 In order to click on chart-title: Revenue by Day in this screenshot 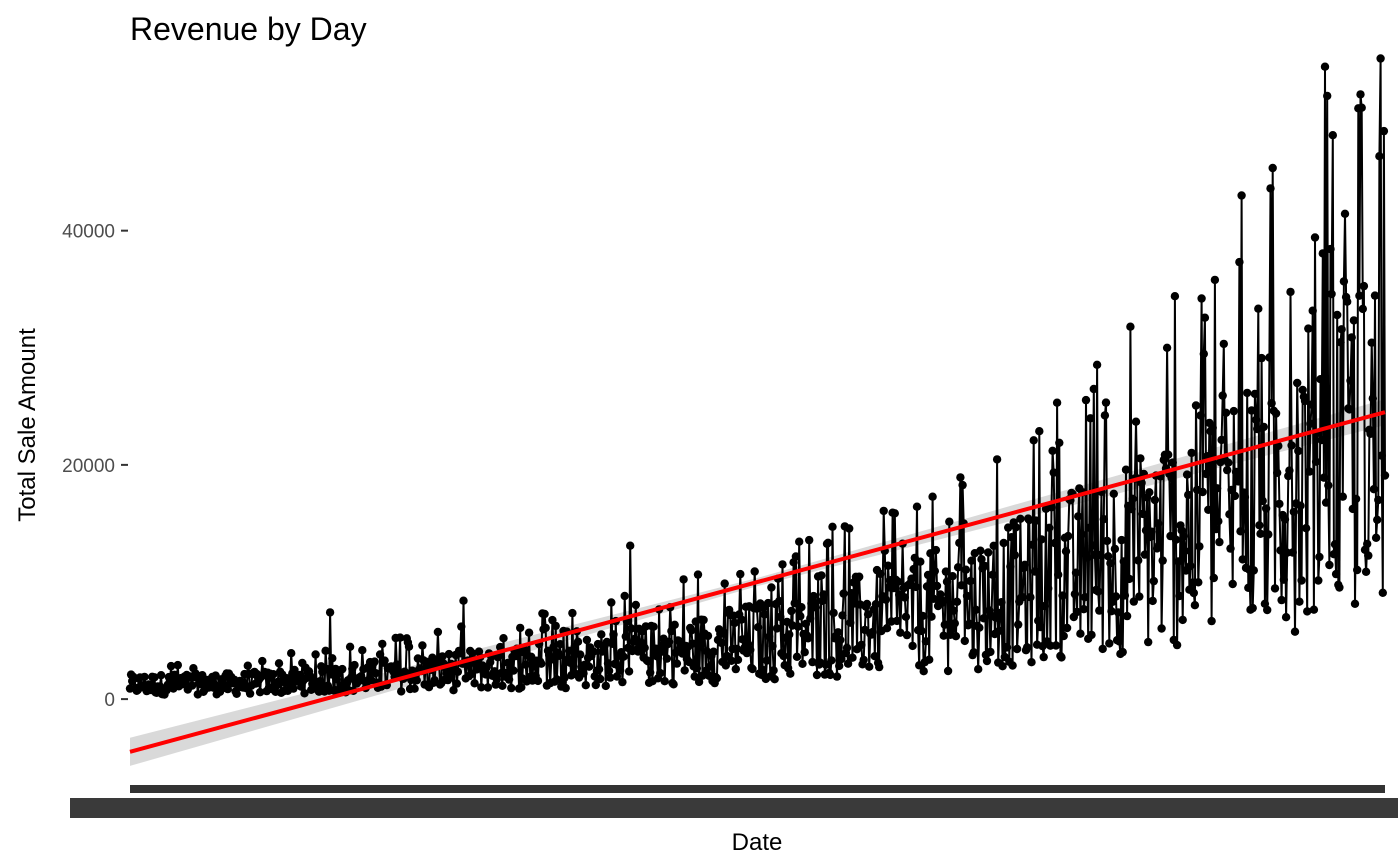, I will do `click(248, 29)`.